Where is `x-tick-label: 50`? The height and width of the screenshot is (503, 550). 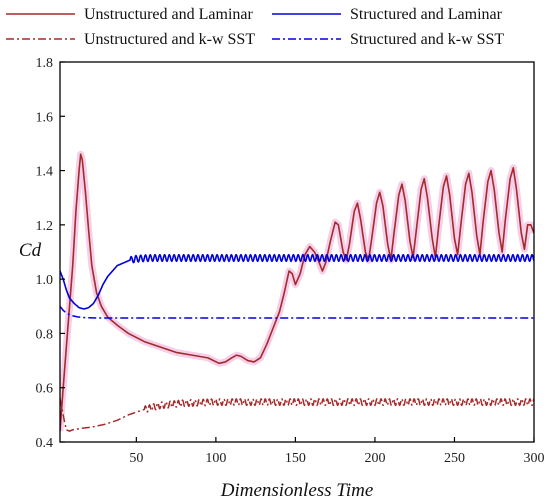 x-tick-label: 50 is located at coordinates (136, 458).